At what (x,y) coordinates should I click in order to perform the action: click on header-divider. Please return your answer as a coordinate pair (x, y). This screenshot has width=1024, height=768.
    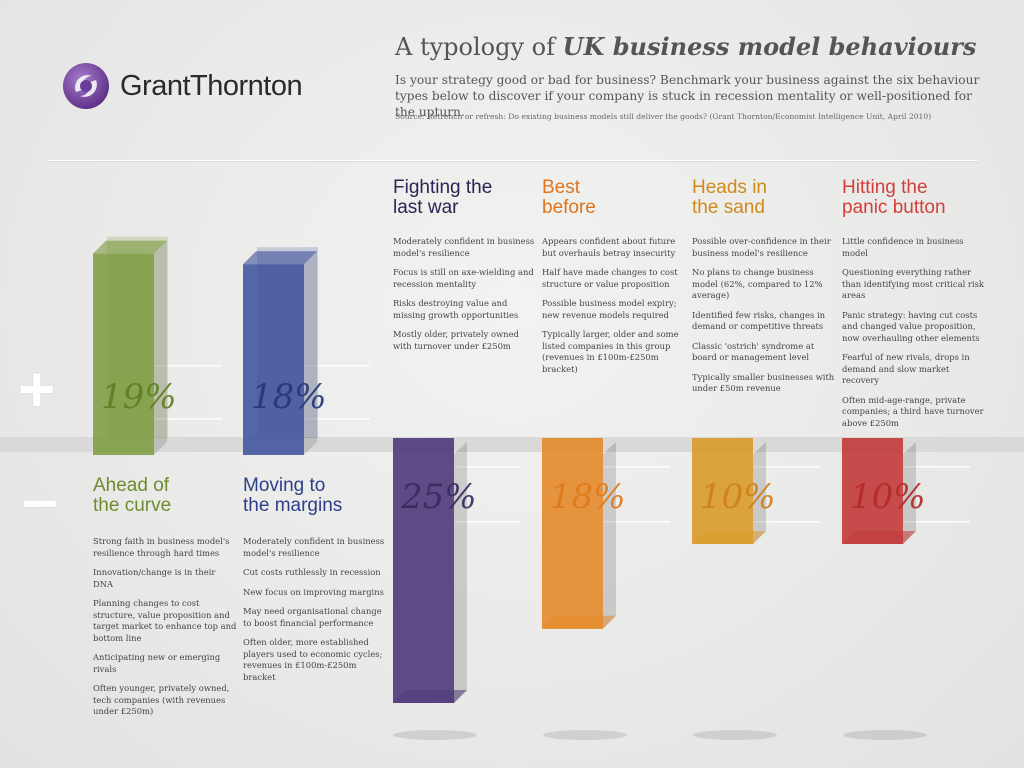
    Looking at the image, I should click on (513, 160).